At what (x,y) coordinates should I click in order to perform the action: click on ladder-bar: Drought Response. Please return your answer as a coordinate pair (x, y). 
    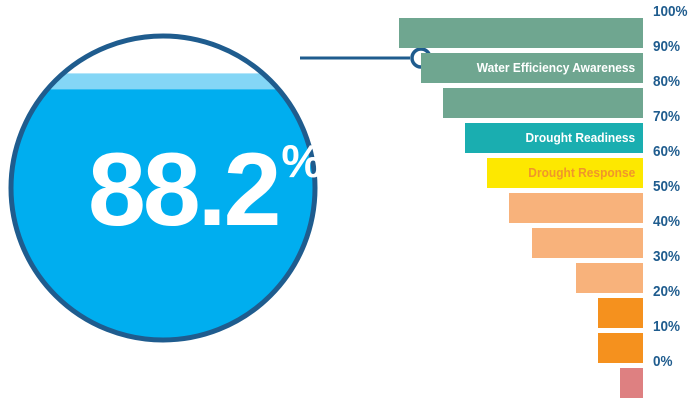
    Looking at the image, I should click on (565, 173).